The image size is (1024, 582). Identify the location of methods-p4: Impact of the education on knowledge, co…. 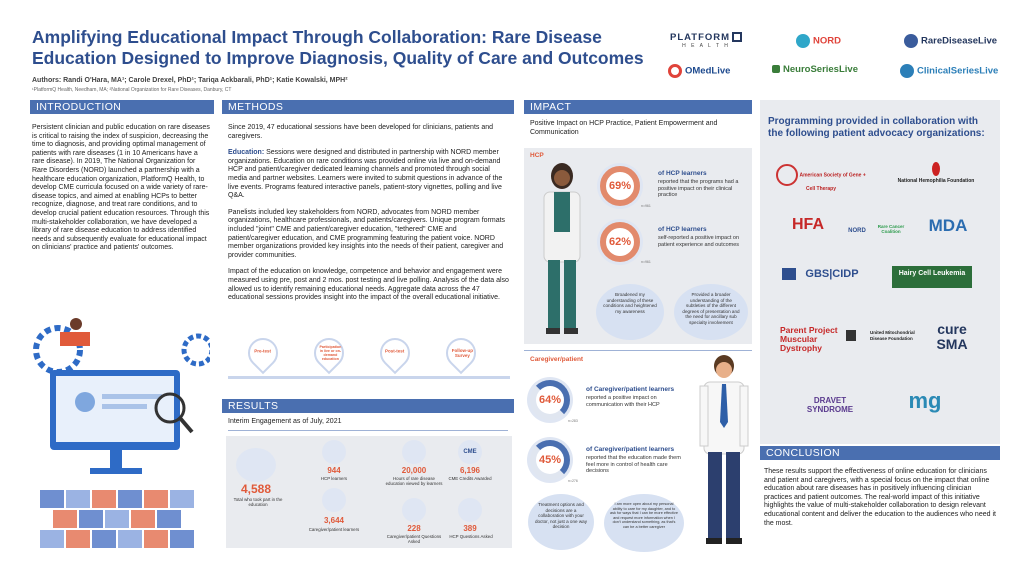
(368, 285).